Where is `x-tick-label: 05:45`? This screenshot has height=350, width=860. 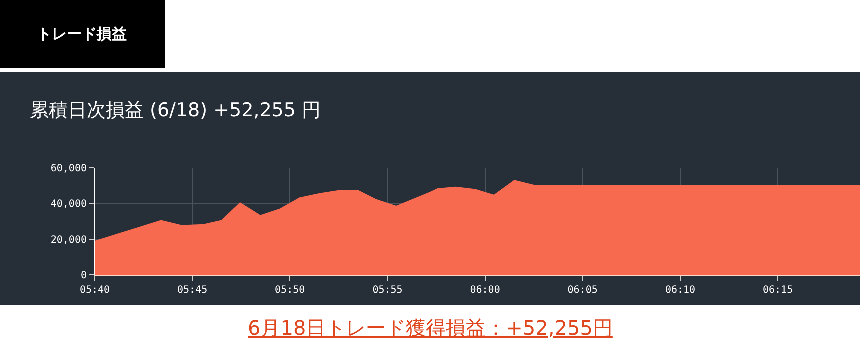 x-tick-label: 05:45 is located at coordinates (192, 290).